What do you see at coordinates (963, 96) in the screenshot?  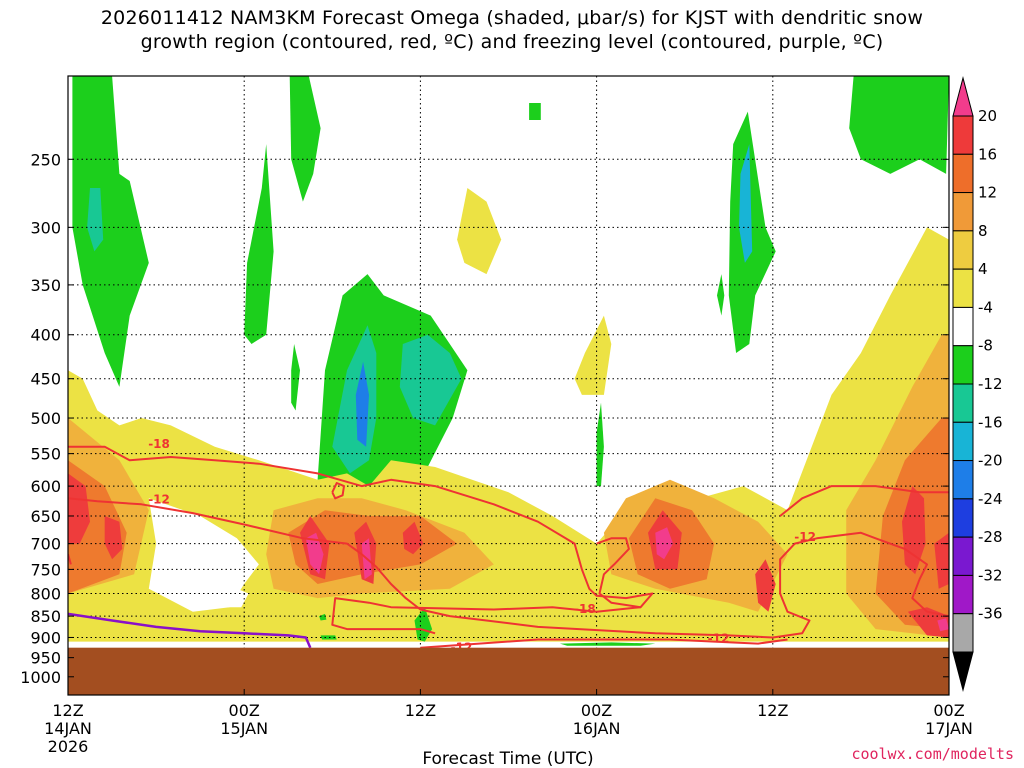 I see `colorbar-top-arrow` at bounding box center [963, 96].